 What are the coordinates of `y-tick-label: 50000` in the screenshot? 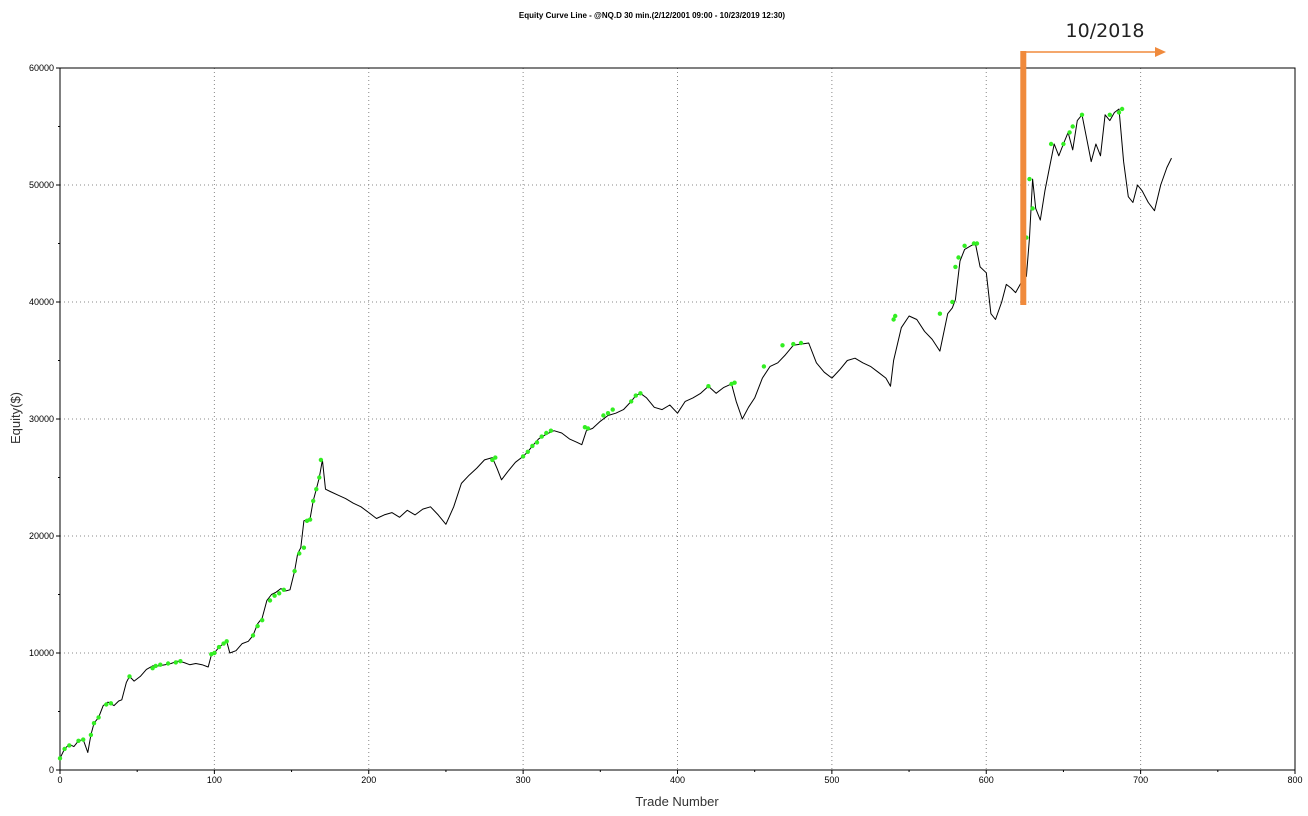 It's located at (41, 185).